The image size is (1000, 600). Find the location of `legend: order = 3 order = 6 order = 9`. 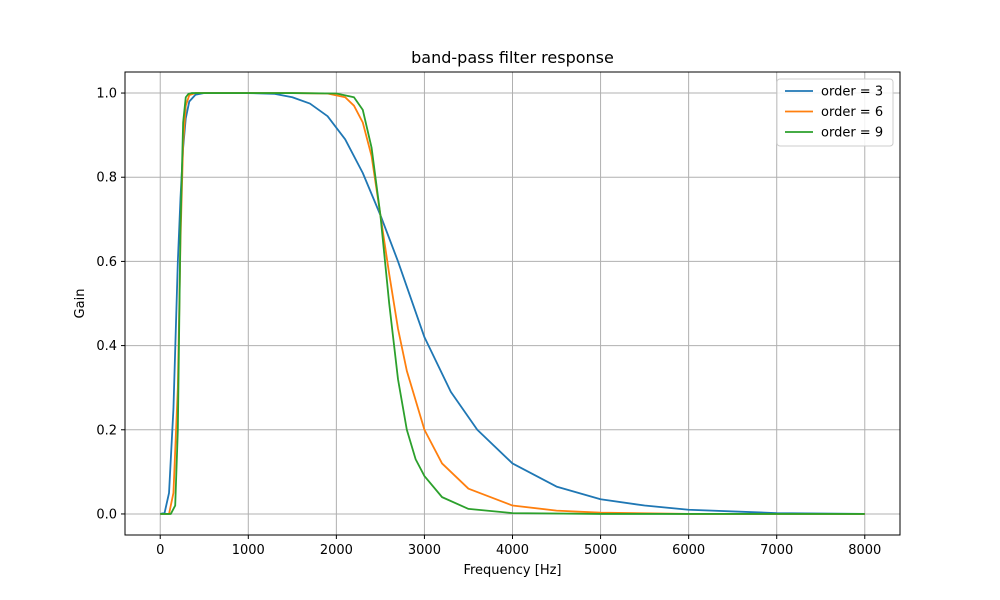

legend: order = 3 order = 6 order = 9 is located at coordinates (835, 112).